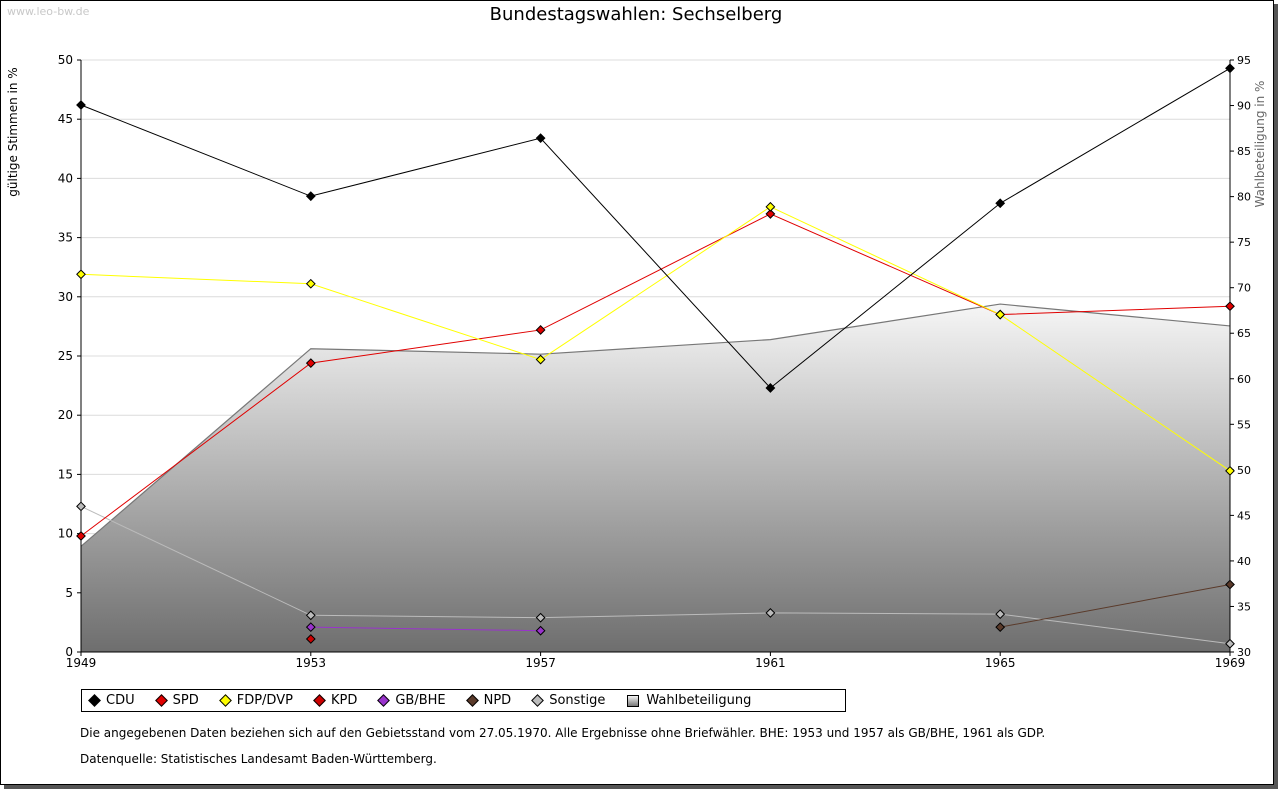 The image size is (1280, 791). Describe the element at coordinates (225, 700) in the screenshot. I see `legend-marker-fdp-dvp` at that location.